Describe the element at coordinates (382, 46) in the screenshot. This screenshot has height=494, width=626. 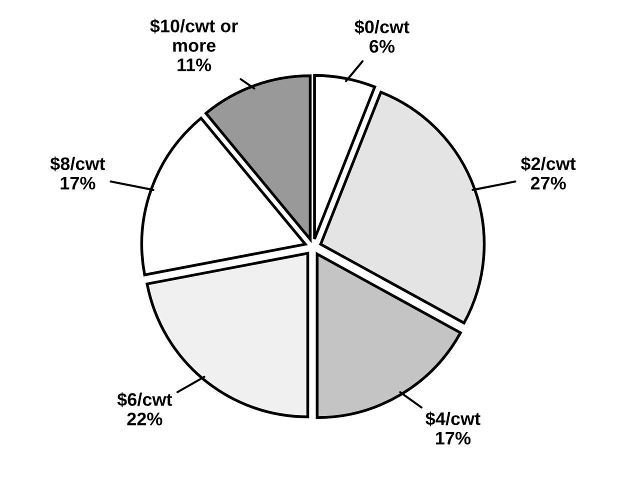
I see `data-label: 6%` at that location.